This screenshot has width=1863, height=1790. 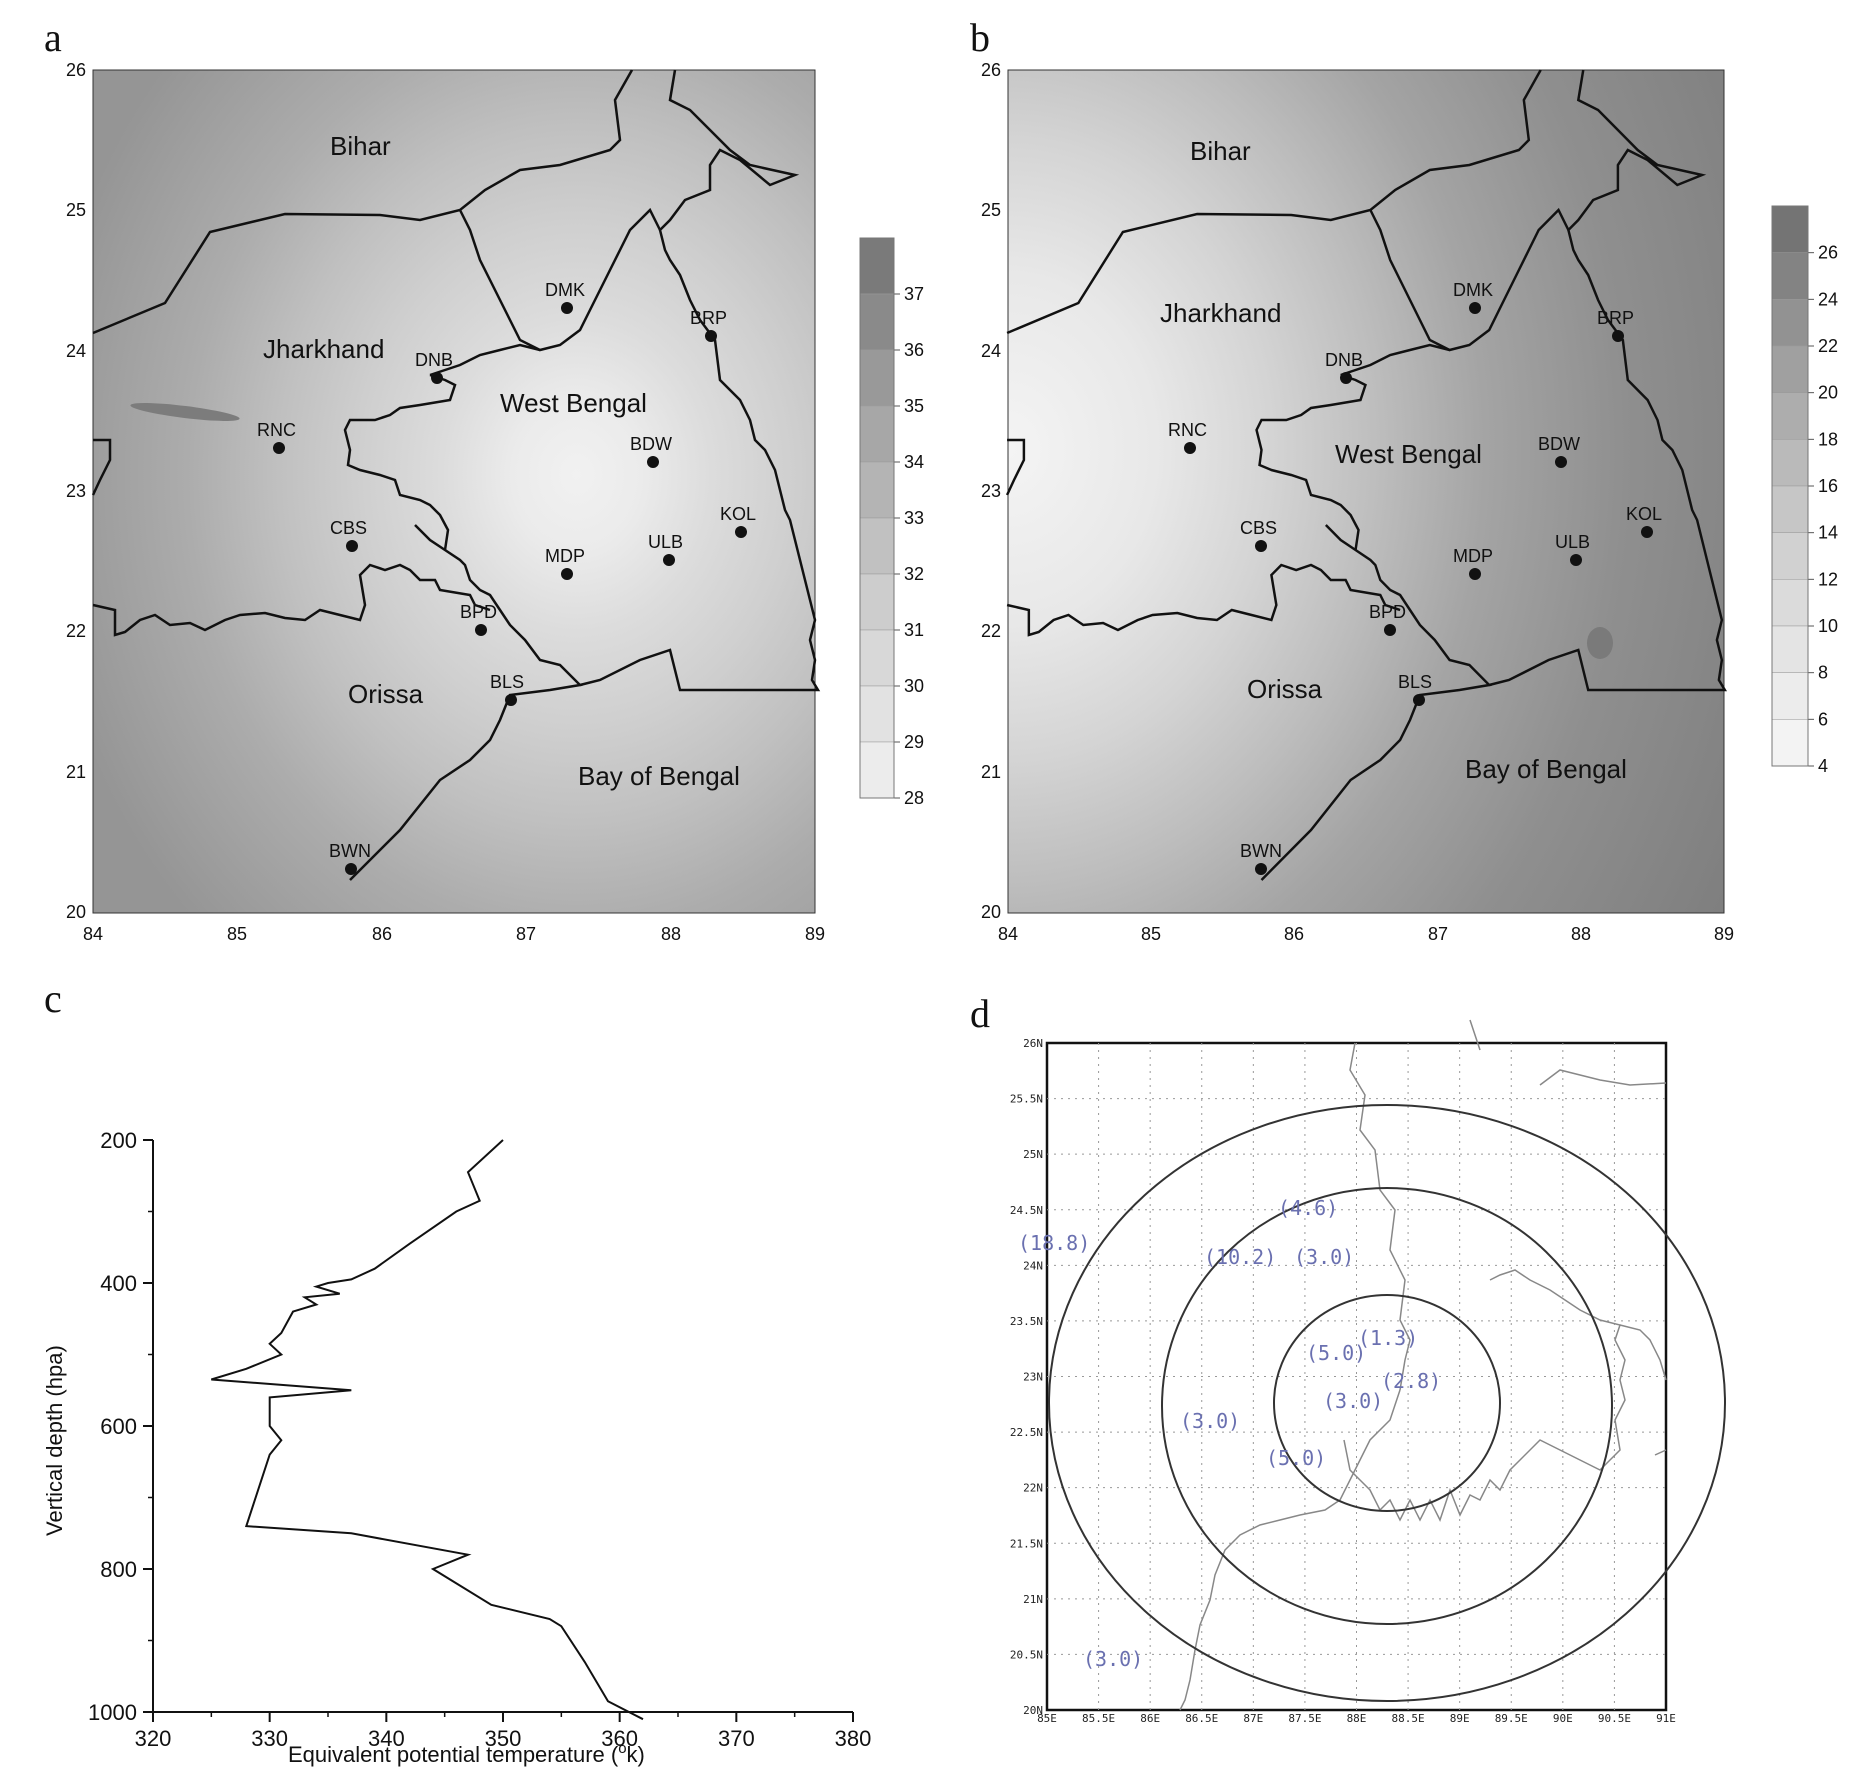 What do you see at coordinates (1563, 1718) in the screenshot?
I see `panel-d-xtick-label: 90E` at bounding box center [1563, 1718].